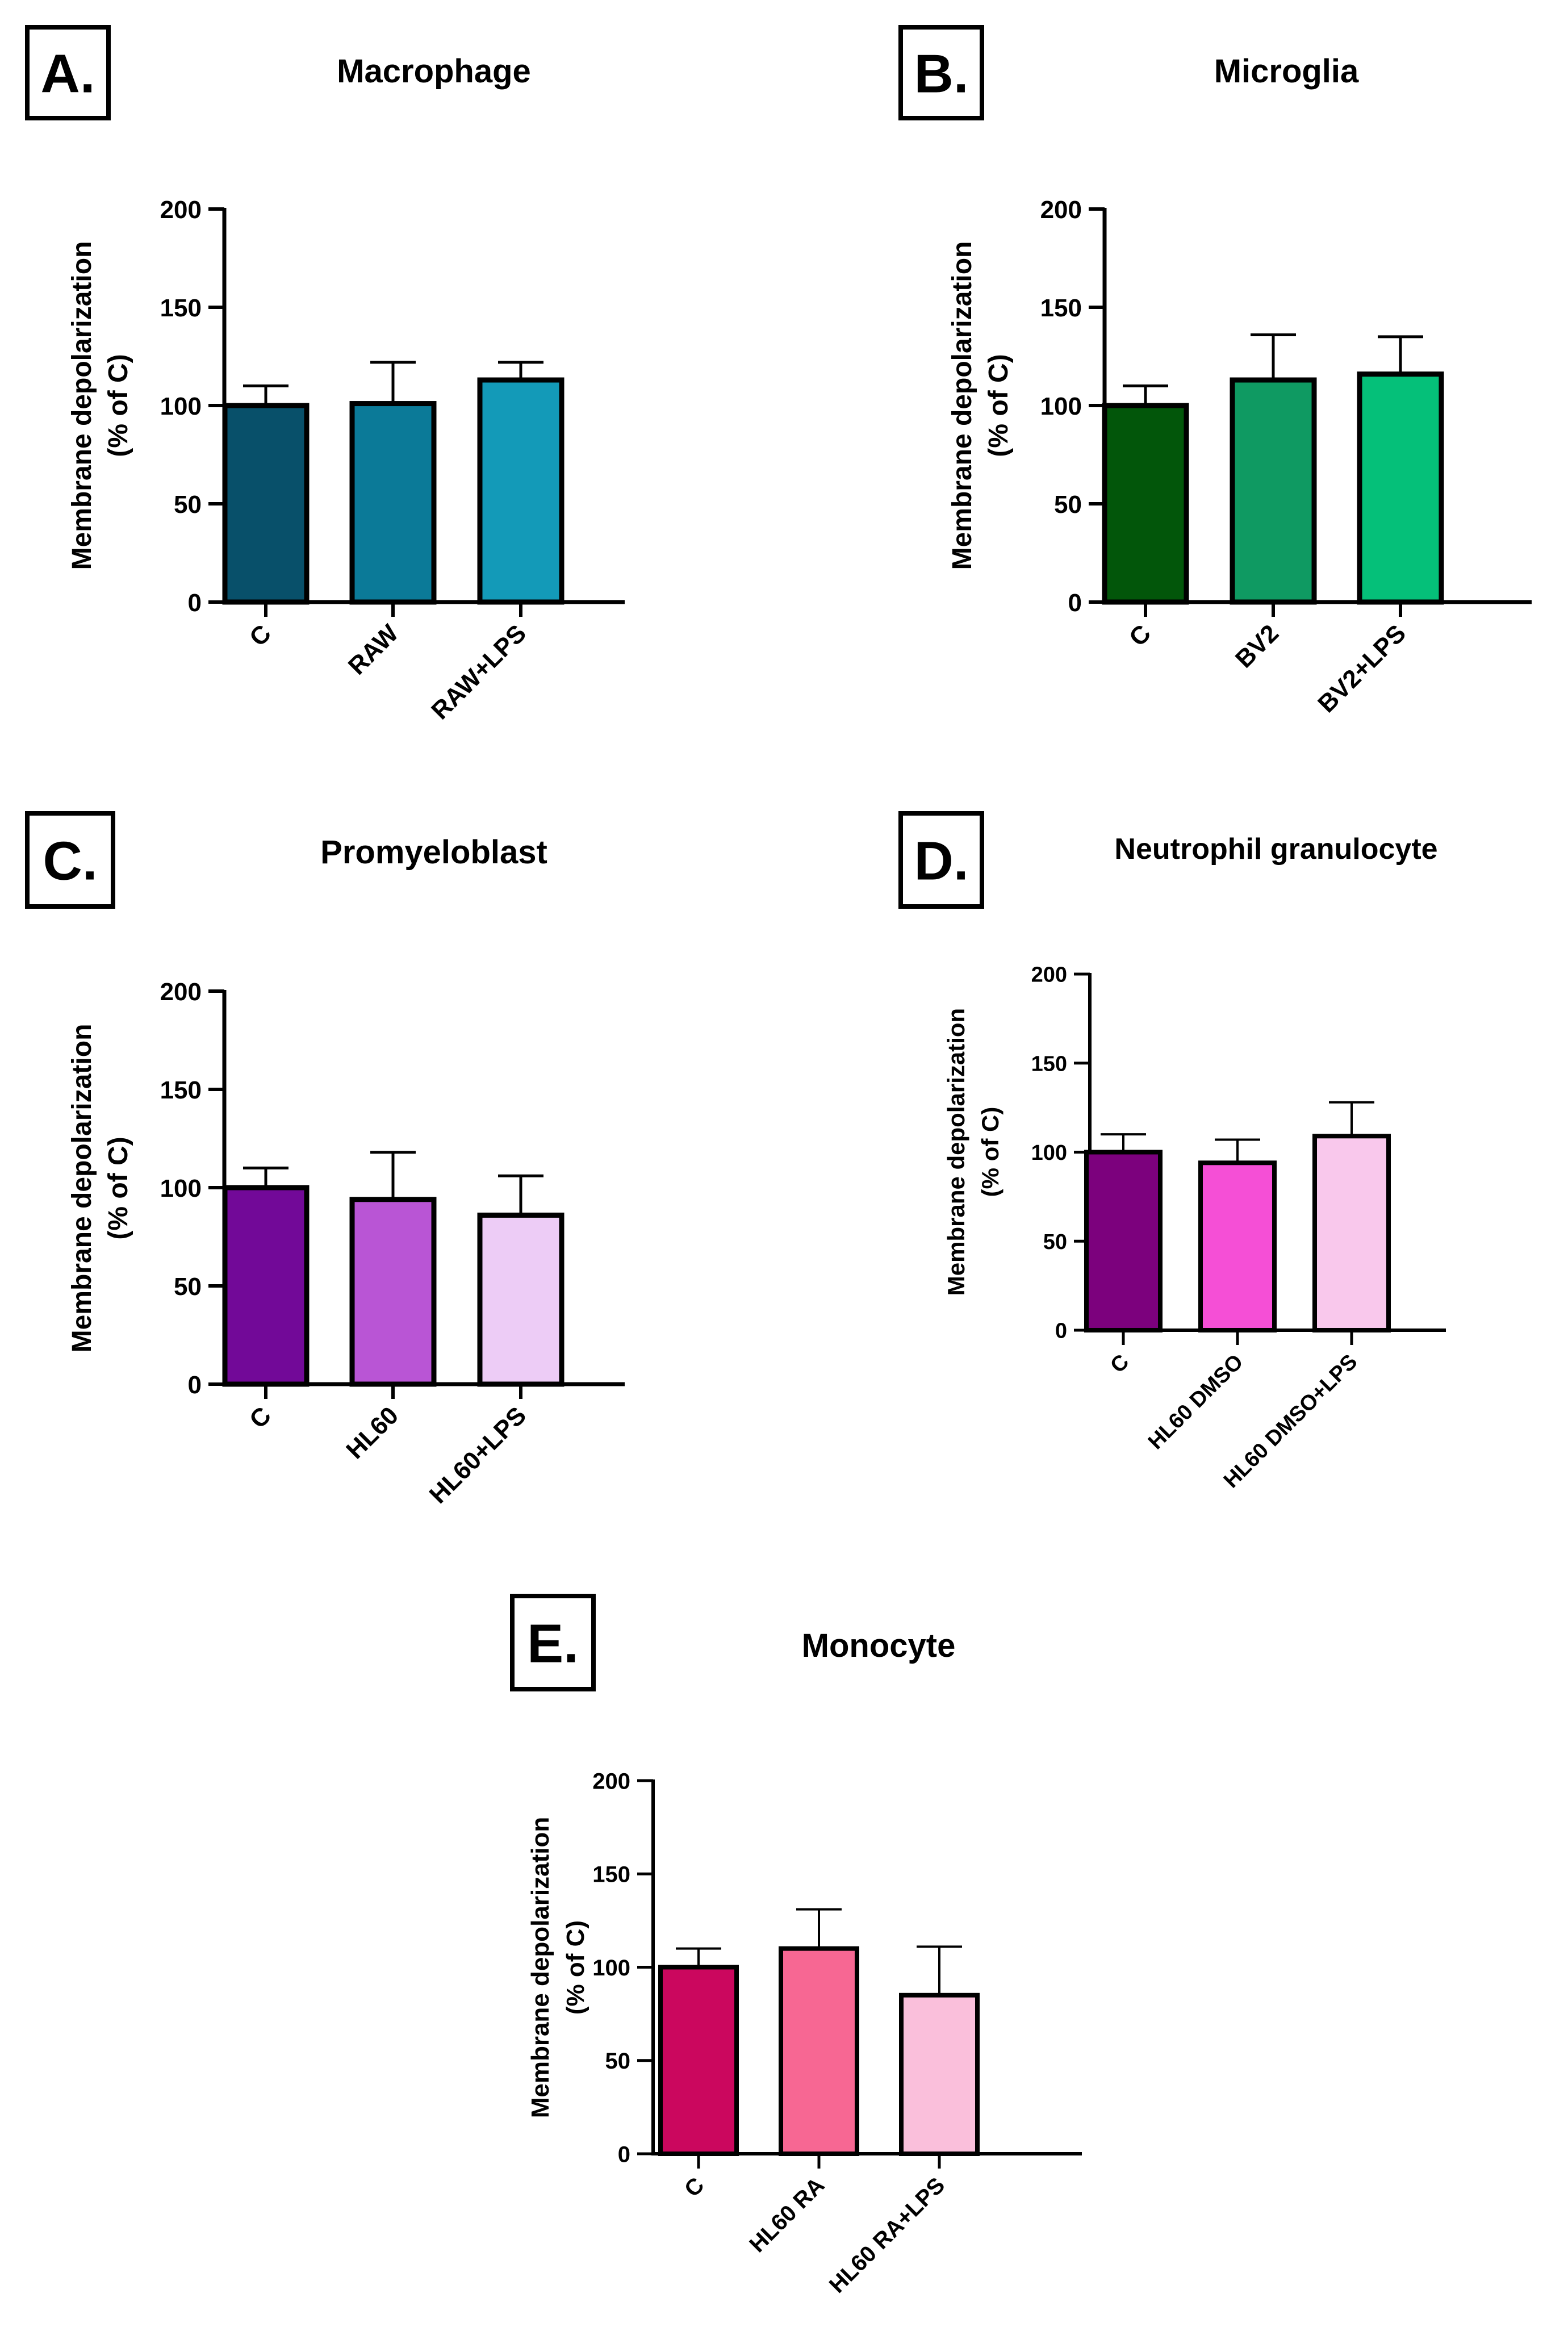  What do you see at coordinates (879, 1645) in the screenshot?
I see `chart-title: Monocyte` at bounding box center [879, 1645].